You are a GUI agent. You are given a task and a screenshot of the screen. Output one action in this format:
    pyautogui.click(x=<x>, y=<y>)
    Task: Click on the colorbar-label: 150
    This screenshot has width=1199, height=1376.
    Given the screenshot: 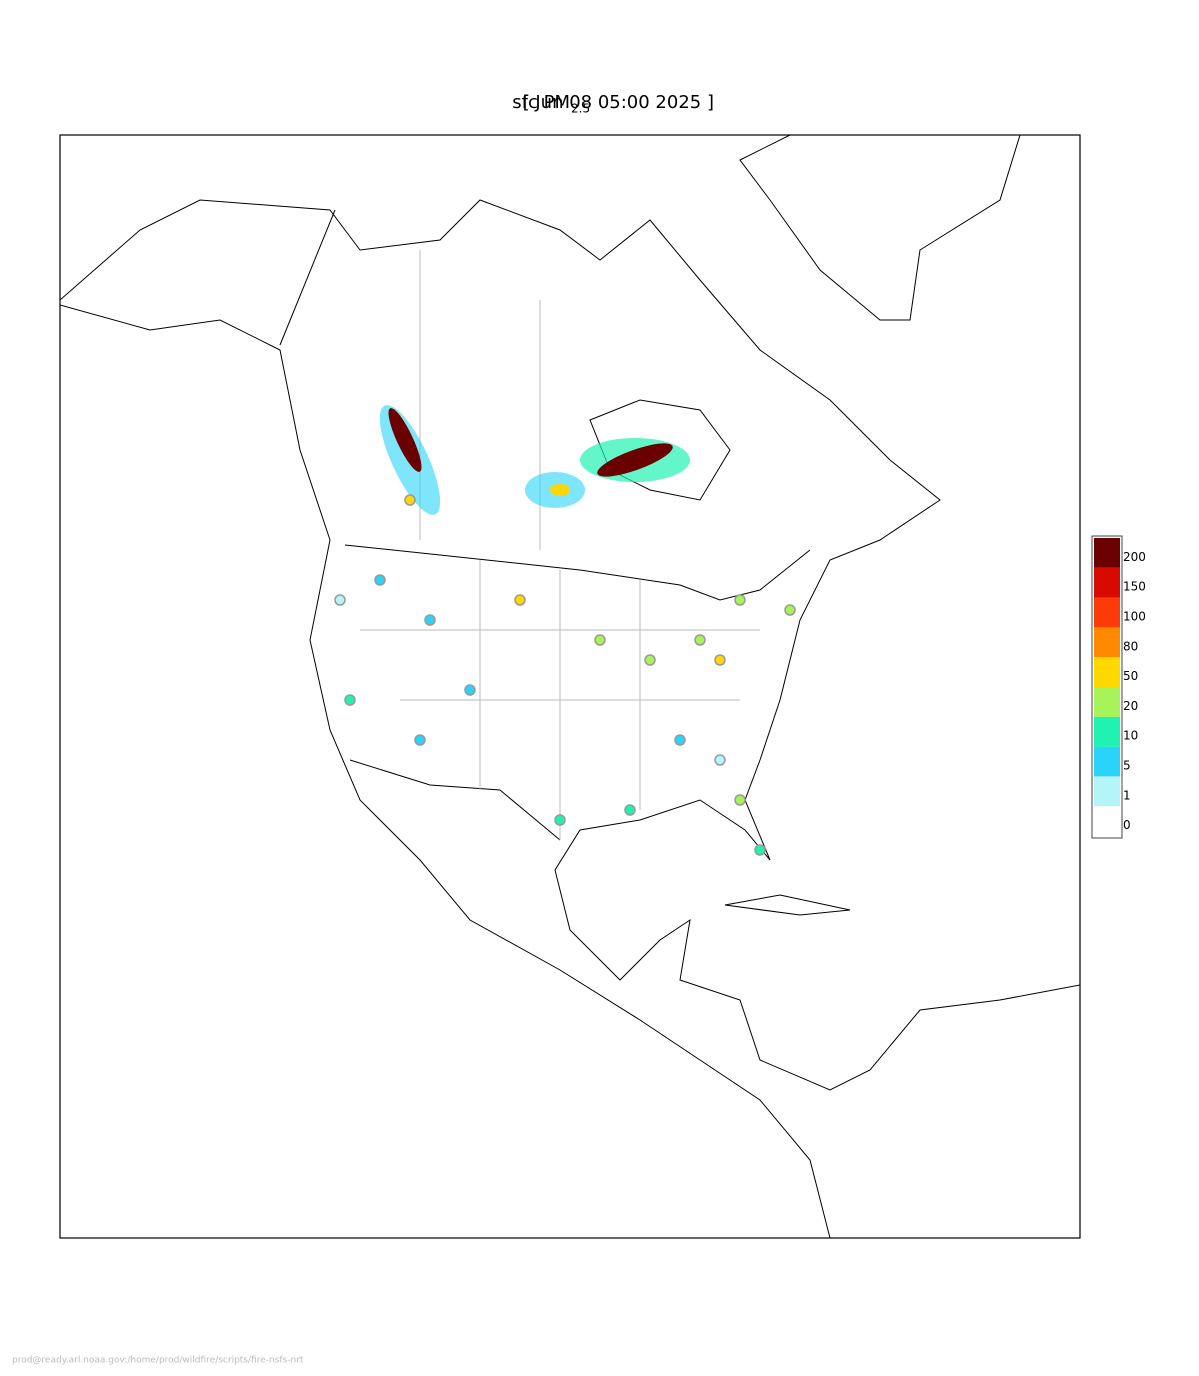 What is the action you would take?
    pyautogui.click(x=1134, y=587)
    